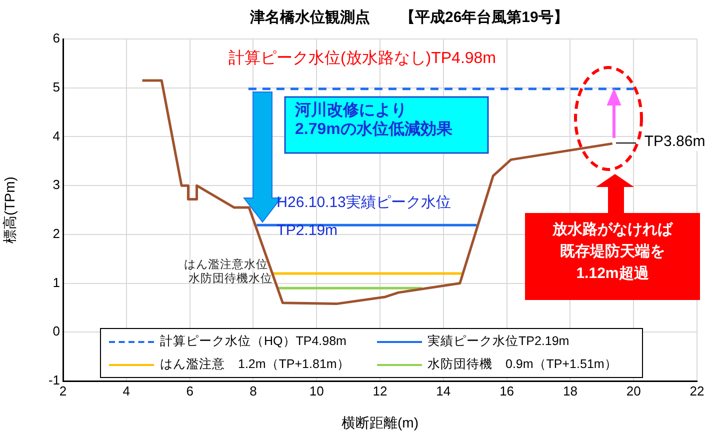  Describe the element at coordinates (255, 364) in the screenshot. I see `legend-label: はん濫注意 1.2m（TP+1.81m）` at that location.